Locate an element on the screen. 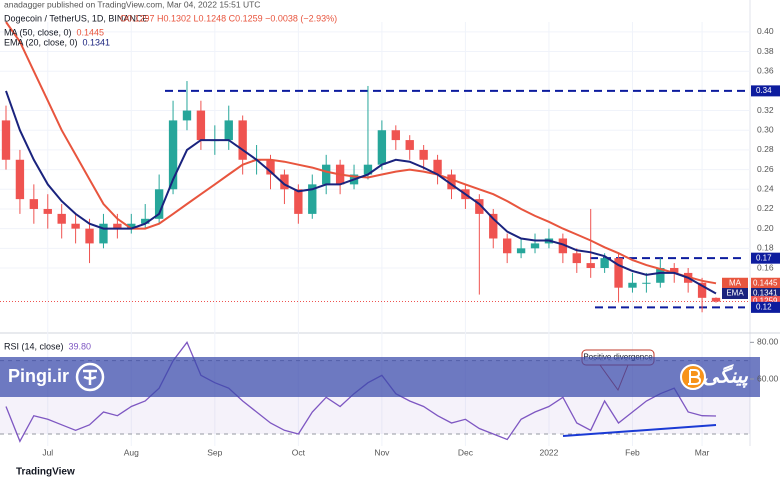  price-badge-text: 0.1259 is located at coordinates (765, 301).